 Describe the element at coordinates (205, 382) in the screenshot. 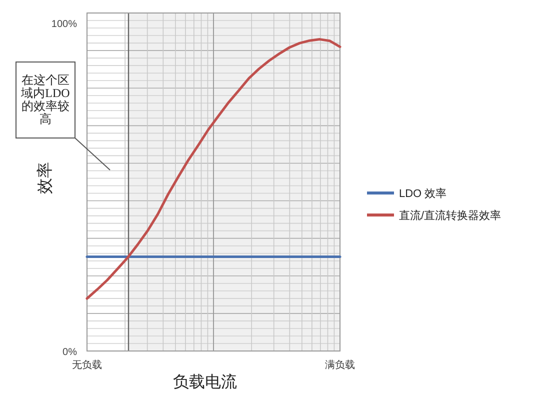

I see `x-axis-title: 负载电流` at that location.